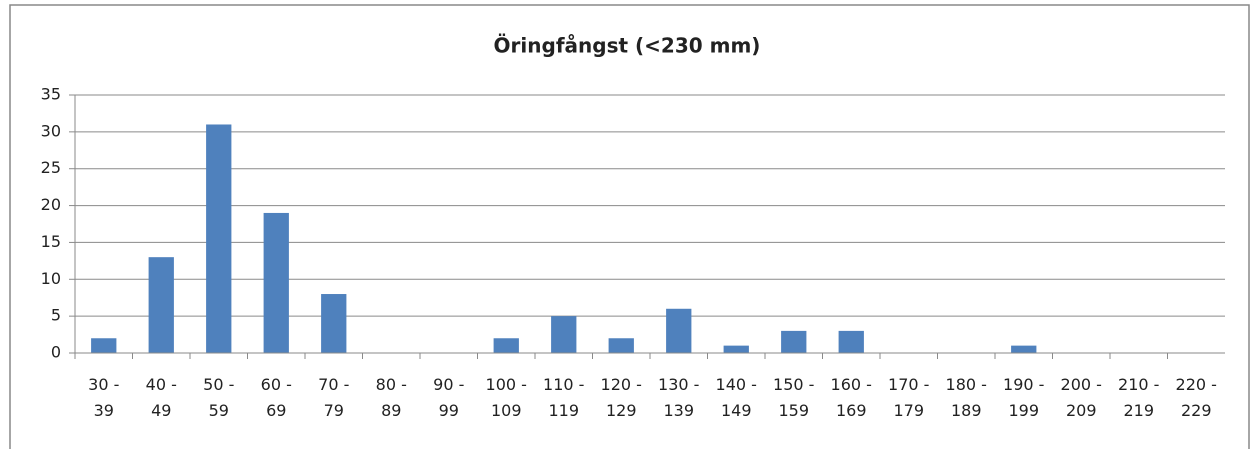  I want to click on x-tick-label: 210 - 219, so click(1139, 397).